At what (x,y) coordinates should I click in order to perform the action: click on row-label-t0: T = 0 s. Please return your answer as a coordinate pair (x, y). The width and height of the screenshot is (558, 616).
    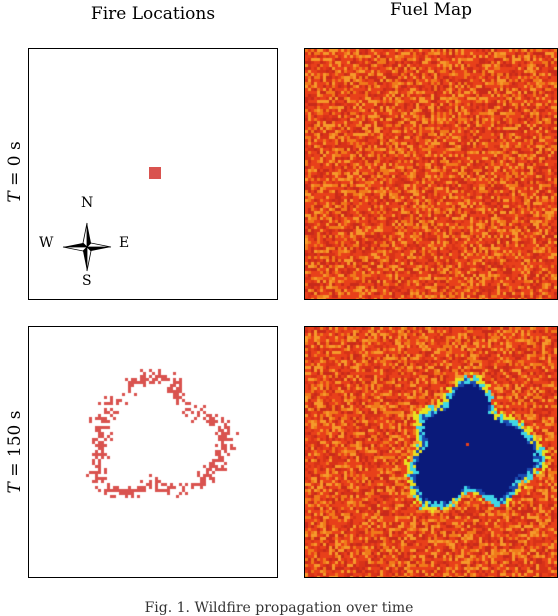
    Looking at the image, I should click on (15, 172).